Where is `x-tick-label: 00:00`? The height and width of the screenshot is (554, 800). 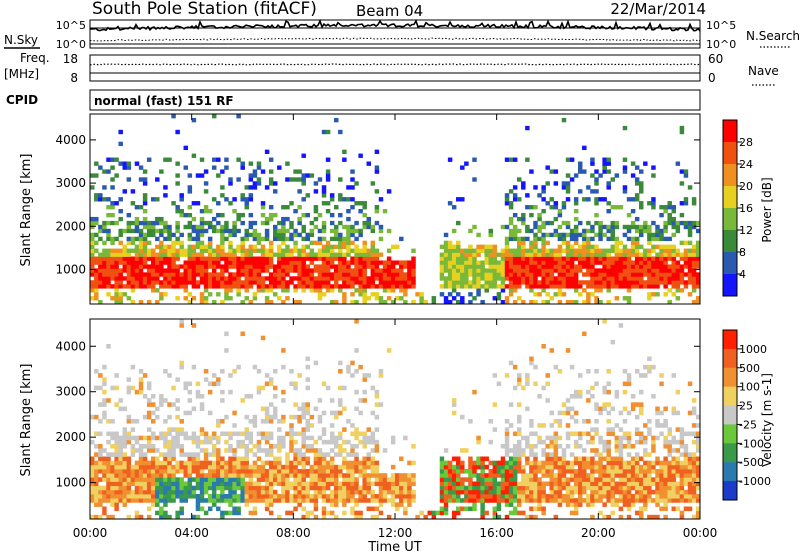 x-tick-label: 00:00 is located at coordinates (90, 533).